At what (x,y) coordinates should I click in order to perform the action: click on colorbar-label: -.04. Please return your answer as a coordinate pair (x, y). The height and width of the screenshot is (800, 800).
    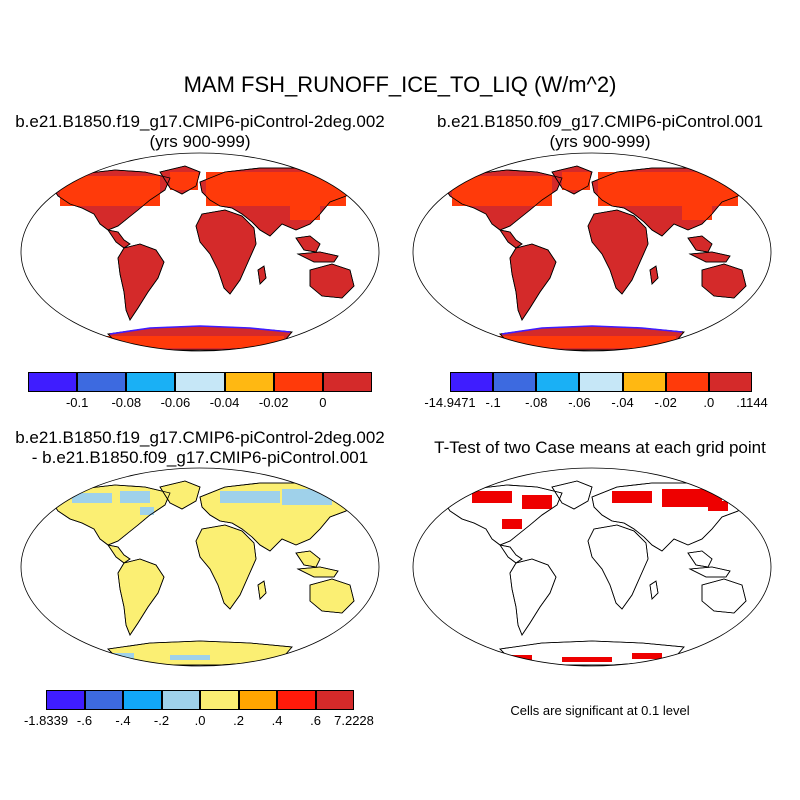
    Looking at the image, I should click on (622, 402).